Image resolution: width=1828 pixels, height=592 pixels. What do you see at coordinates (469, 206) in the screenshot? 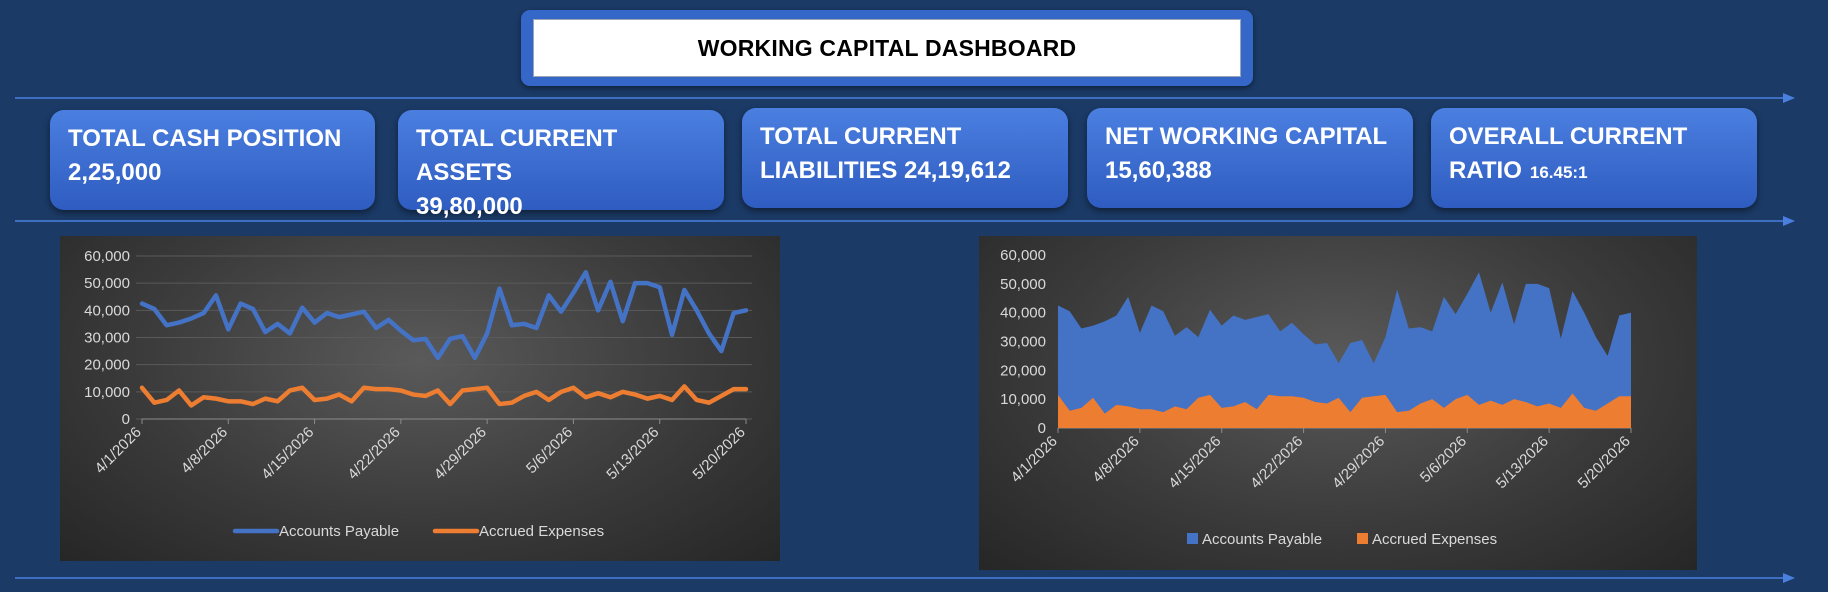
I see `kpi-assets-value: 39,80,000` at bounding box center [469, 206].